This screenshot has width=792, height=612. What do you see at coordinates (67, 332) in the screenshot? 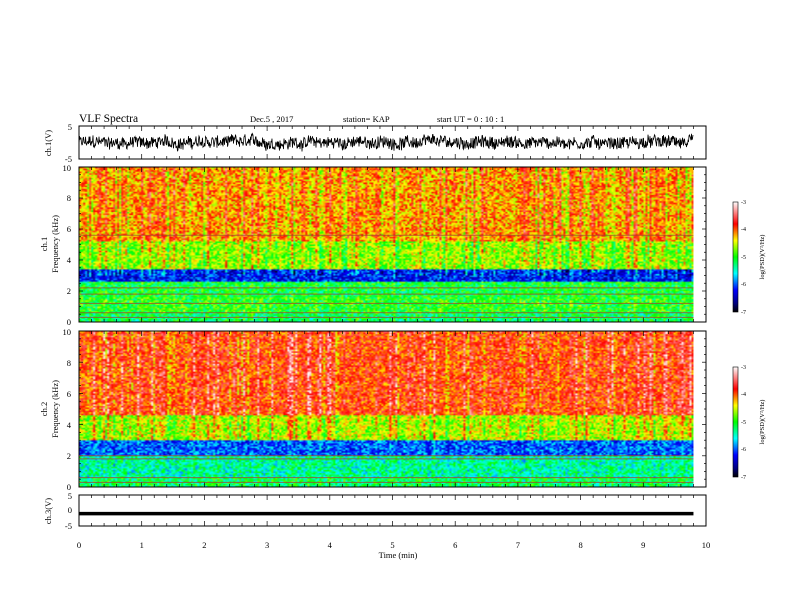
I see `spectrogram-ch2-ytick-10: 10` at bounding box center [67, 332].